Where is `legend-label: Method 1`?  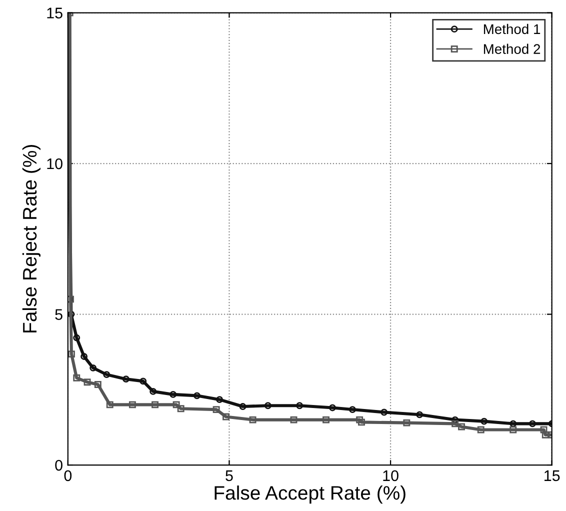
legend-label: Method 1 is located at coordinates (512, 29).